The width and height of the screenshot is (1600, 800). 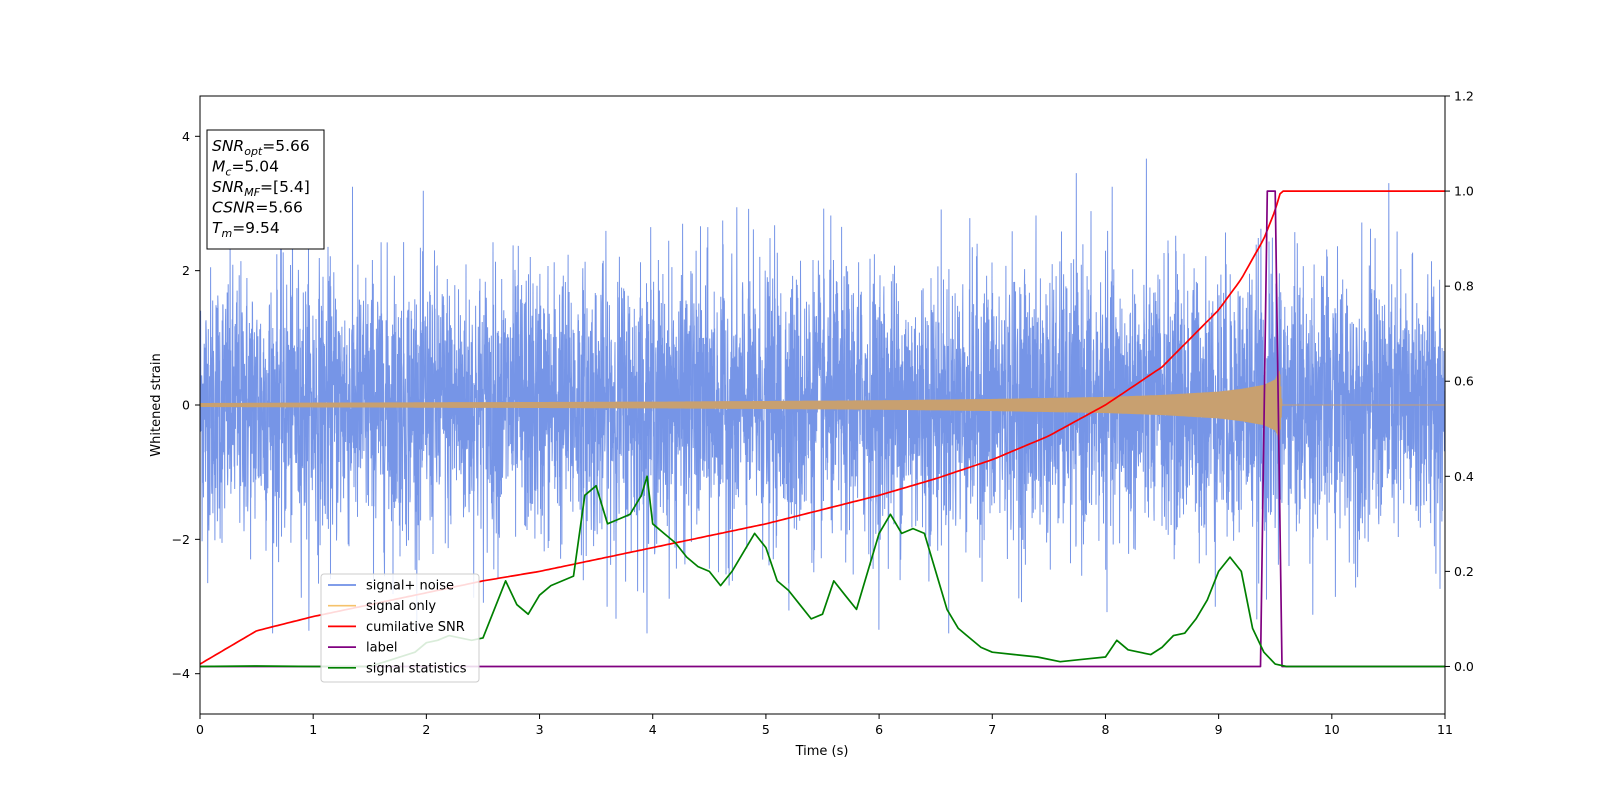 What do you see at coordinates (261, 147) in the screenshot?
I see `annotation-line: SNRopt=5.66` at bounding box center [261, 147].